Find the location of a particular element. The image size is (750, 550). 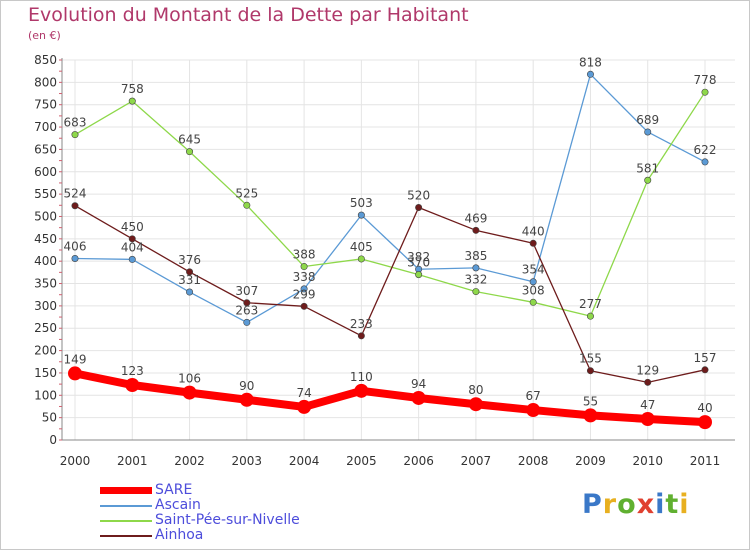

x-tick-label: 2000 is located at coordinates (75, 461).